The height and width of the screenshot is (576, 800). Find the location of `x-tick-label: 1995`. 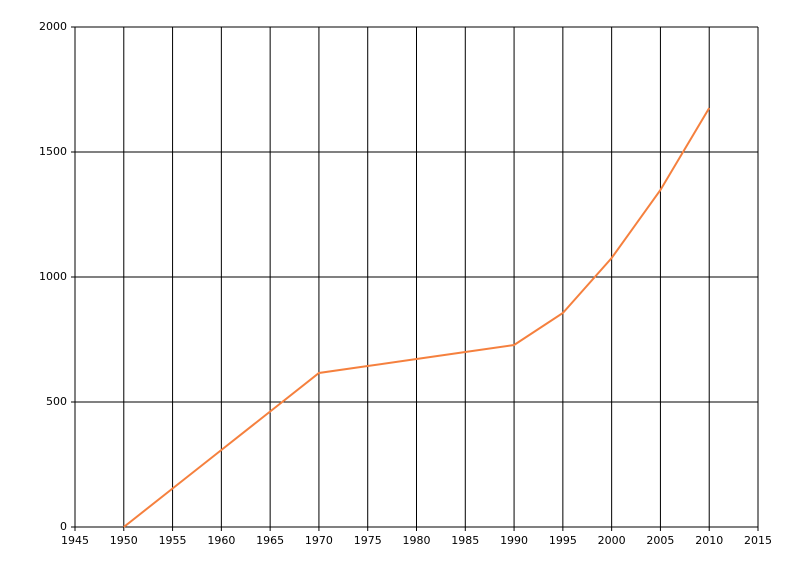

x-tick-label: 1995 is located at coordinates (563, 540).